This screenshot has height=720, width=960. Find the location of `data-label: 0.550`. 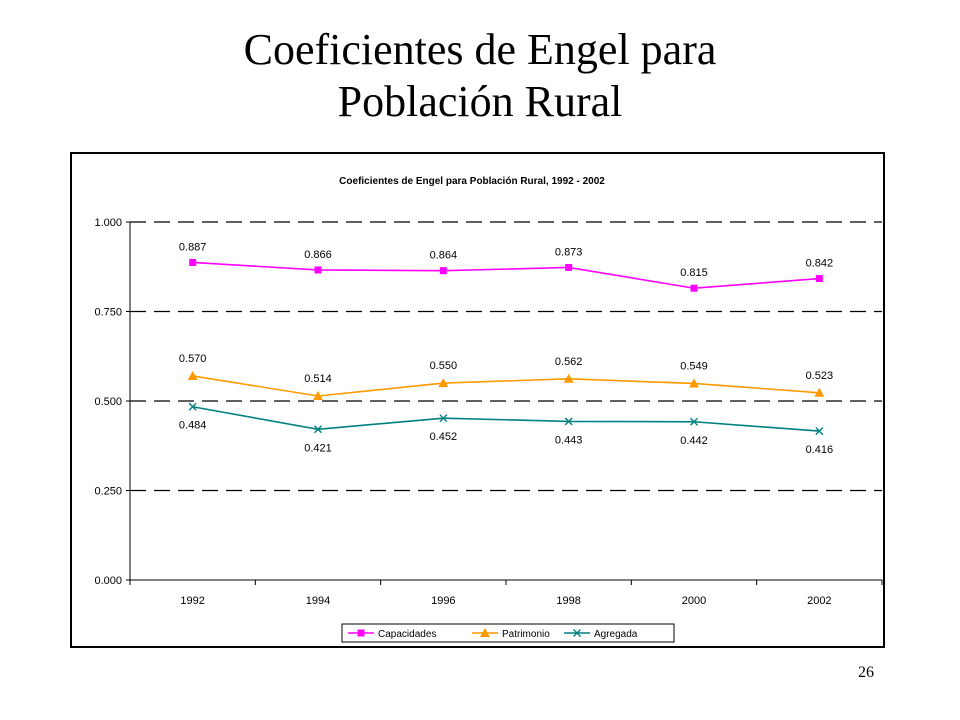

data-label: 0.550 is located at coordinates (444, 366).